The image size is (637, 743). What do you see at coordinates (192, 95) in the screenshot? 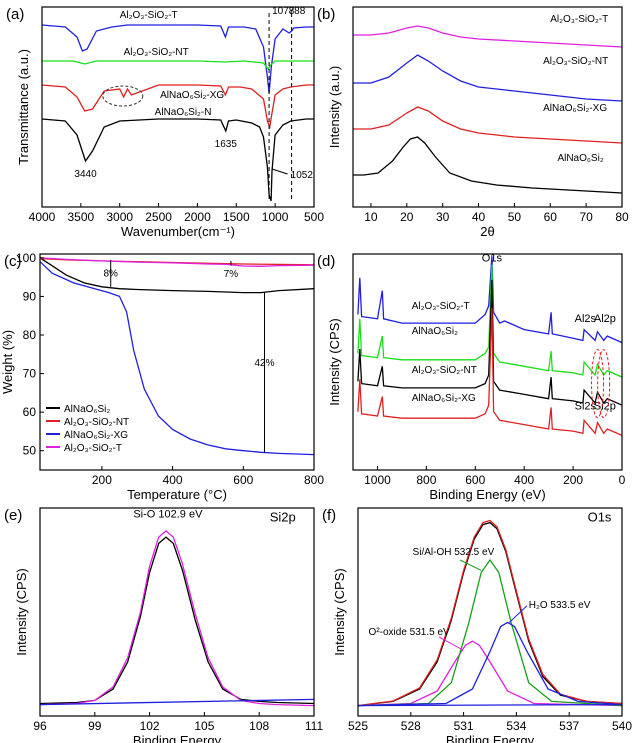
I see `legend-label-a-2: AlNaO₆Si₂-XG` at bounding box center [192, 95].